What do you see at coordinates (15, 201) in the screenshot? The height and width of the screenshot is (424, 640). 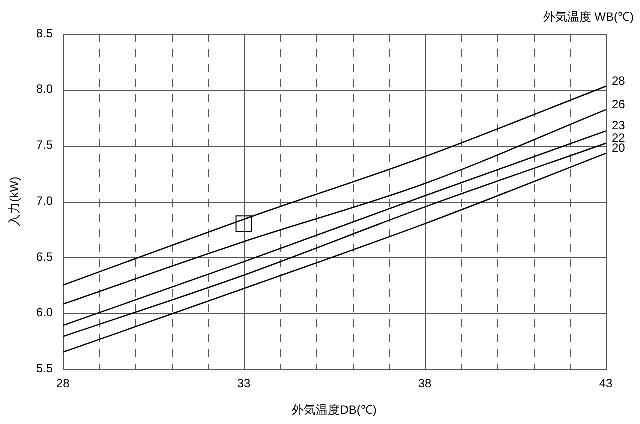 I see `y-axis-title: 入力(kW)` at bounding box center [15, 201].